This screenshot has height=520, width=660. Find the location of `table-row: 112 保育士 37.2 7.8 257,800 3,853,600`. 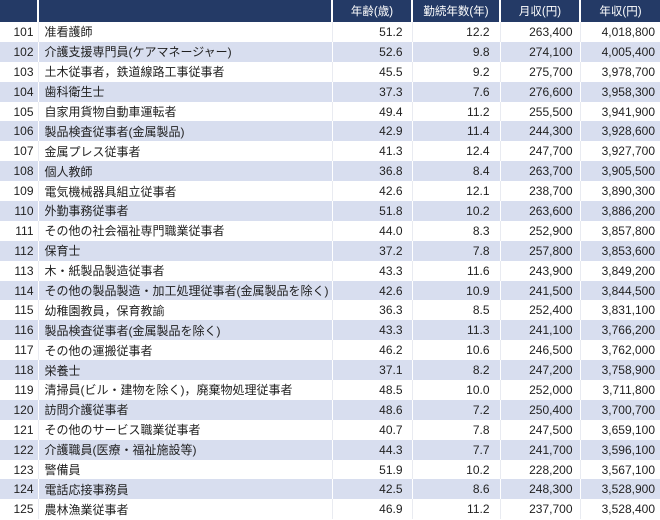

table-row: 112 保育士 37.2 7.8 257,800 3,853,600 is located at coordinates (330, 250).